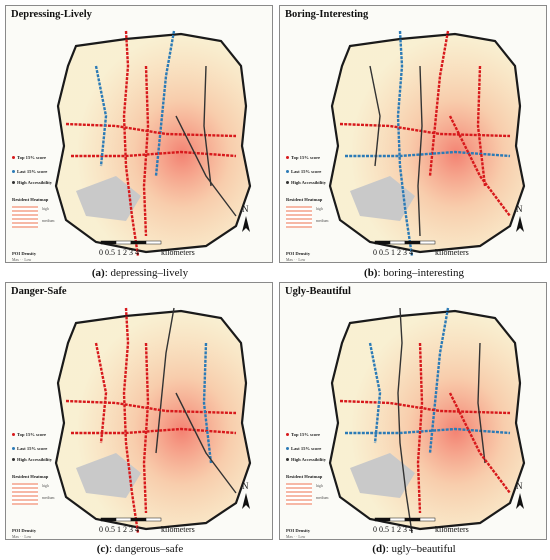 The width and height of the screenshot is (550, 560). What do you see at coordinates (140, 273) in the screenshot?
I see `caption-a: (a): depressing–lively` at bounding box center [140, 273].